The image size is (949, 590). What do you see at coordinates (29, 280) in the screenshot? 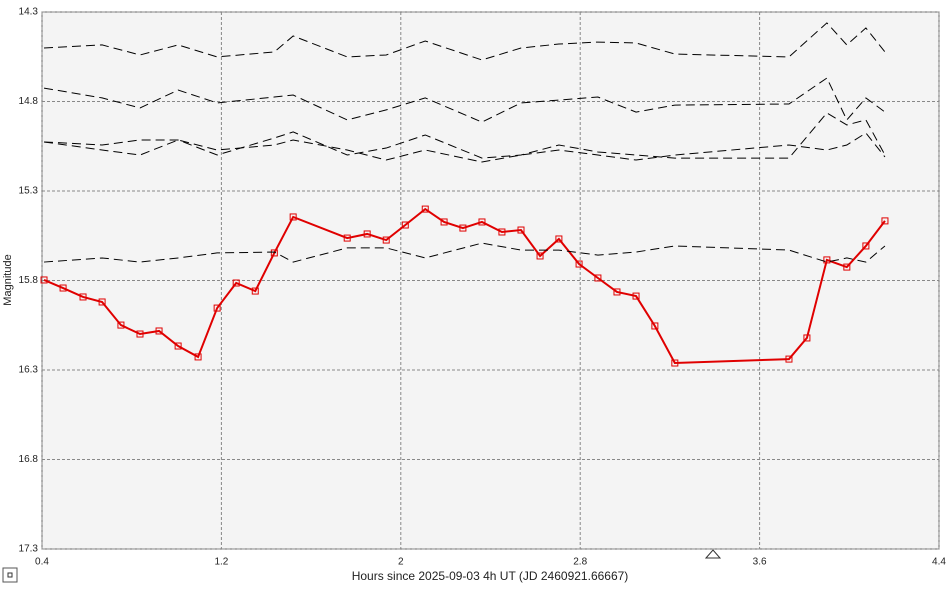
I see `y-tick-label: 15.8` at bounding box center [29, 280].